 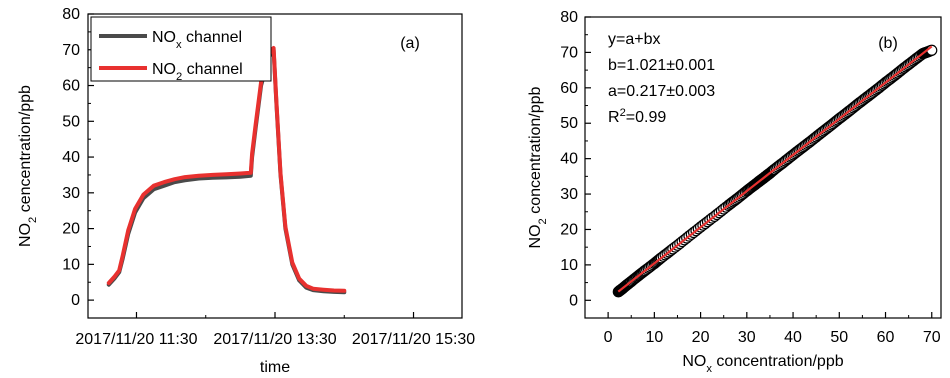 I want to click on panel-a-y-axis-label: NO2 cencentration/ppb, so click(x=28, y=166).